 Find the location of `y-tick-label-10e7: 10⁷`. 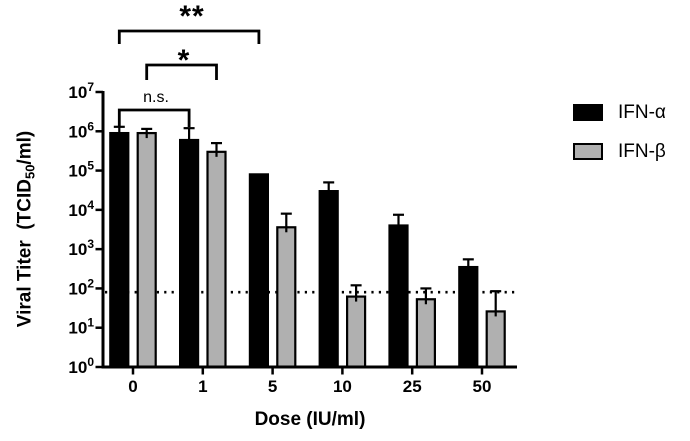

y-tick-label-10e7: 10⁷ is located at coordinates (81, 91).